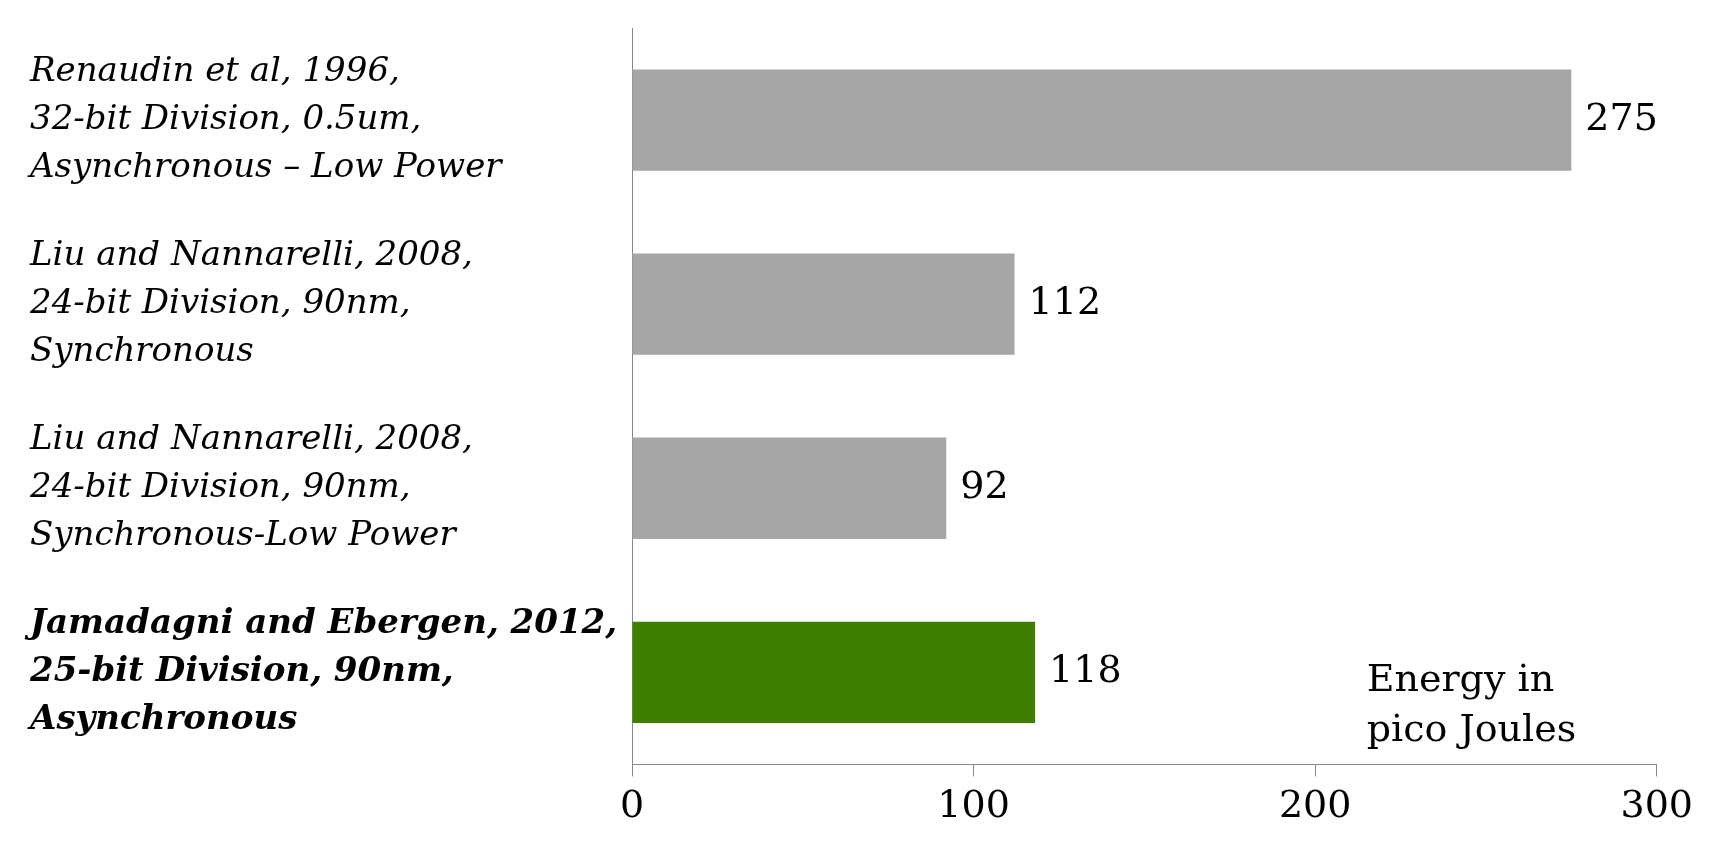 This screenshot has height=860, width=1709. Describe the element at coordinates (1085, 669) in the screenshot. I see `data-label: 118` at that location.